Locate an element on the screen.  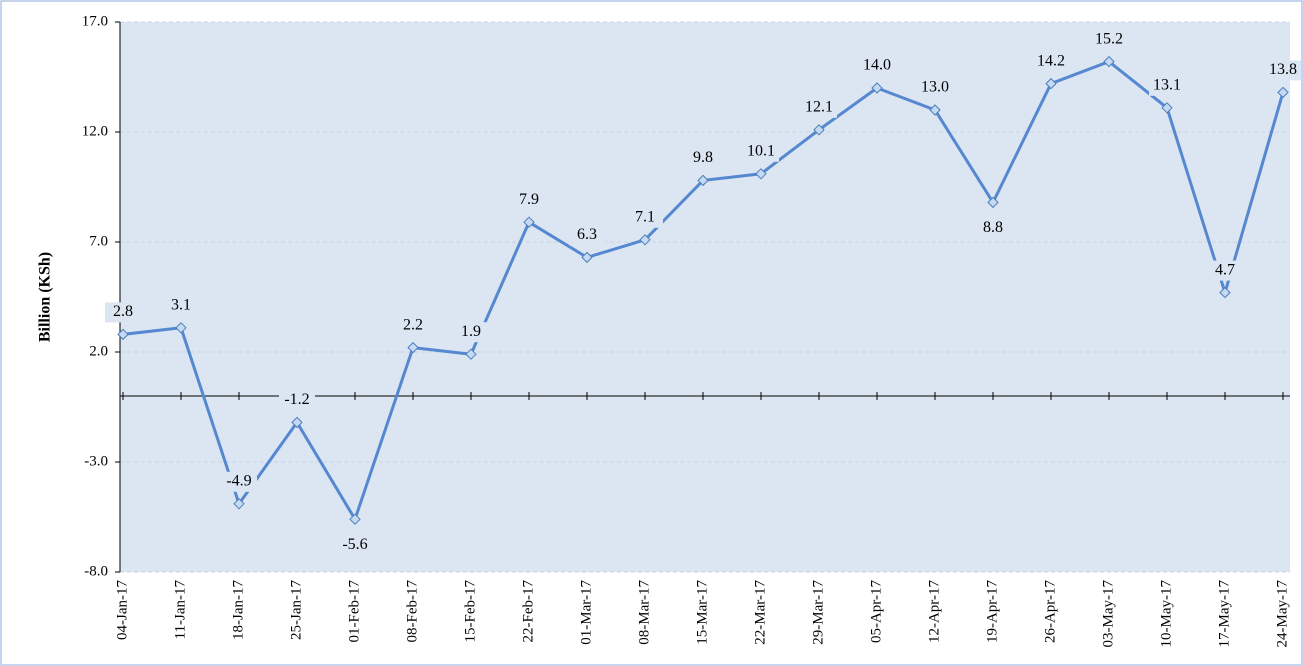
data-label: -5.6 is located at coordinates (354, 544).